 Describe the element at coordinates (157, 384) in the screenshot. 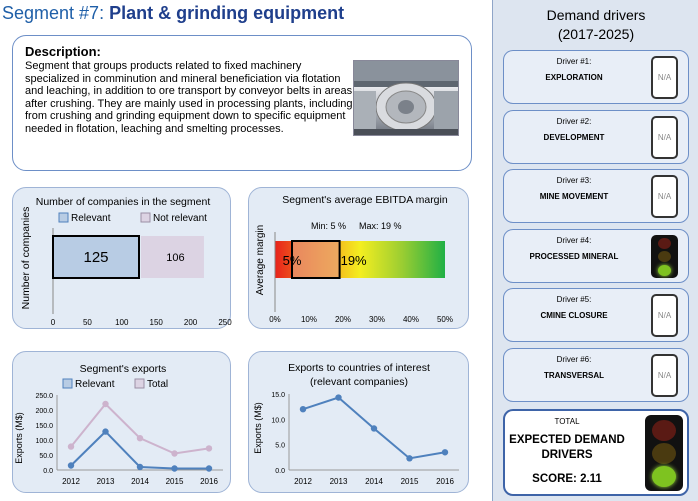

I see `legend-exports-total-label: Total` at that location.